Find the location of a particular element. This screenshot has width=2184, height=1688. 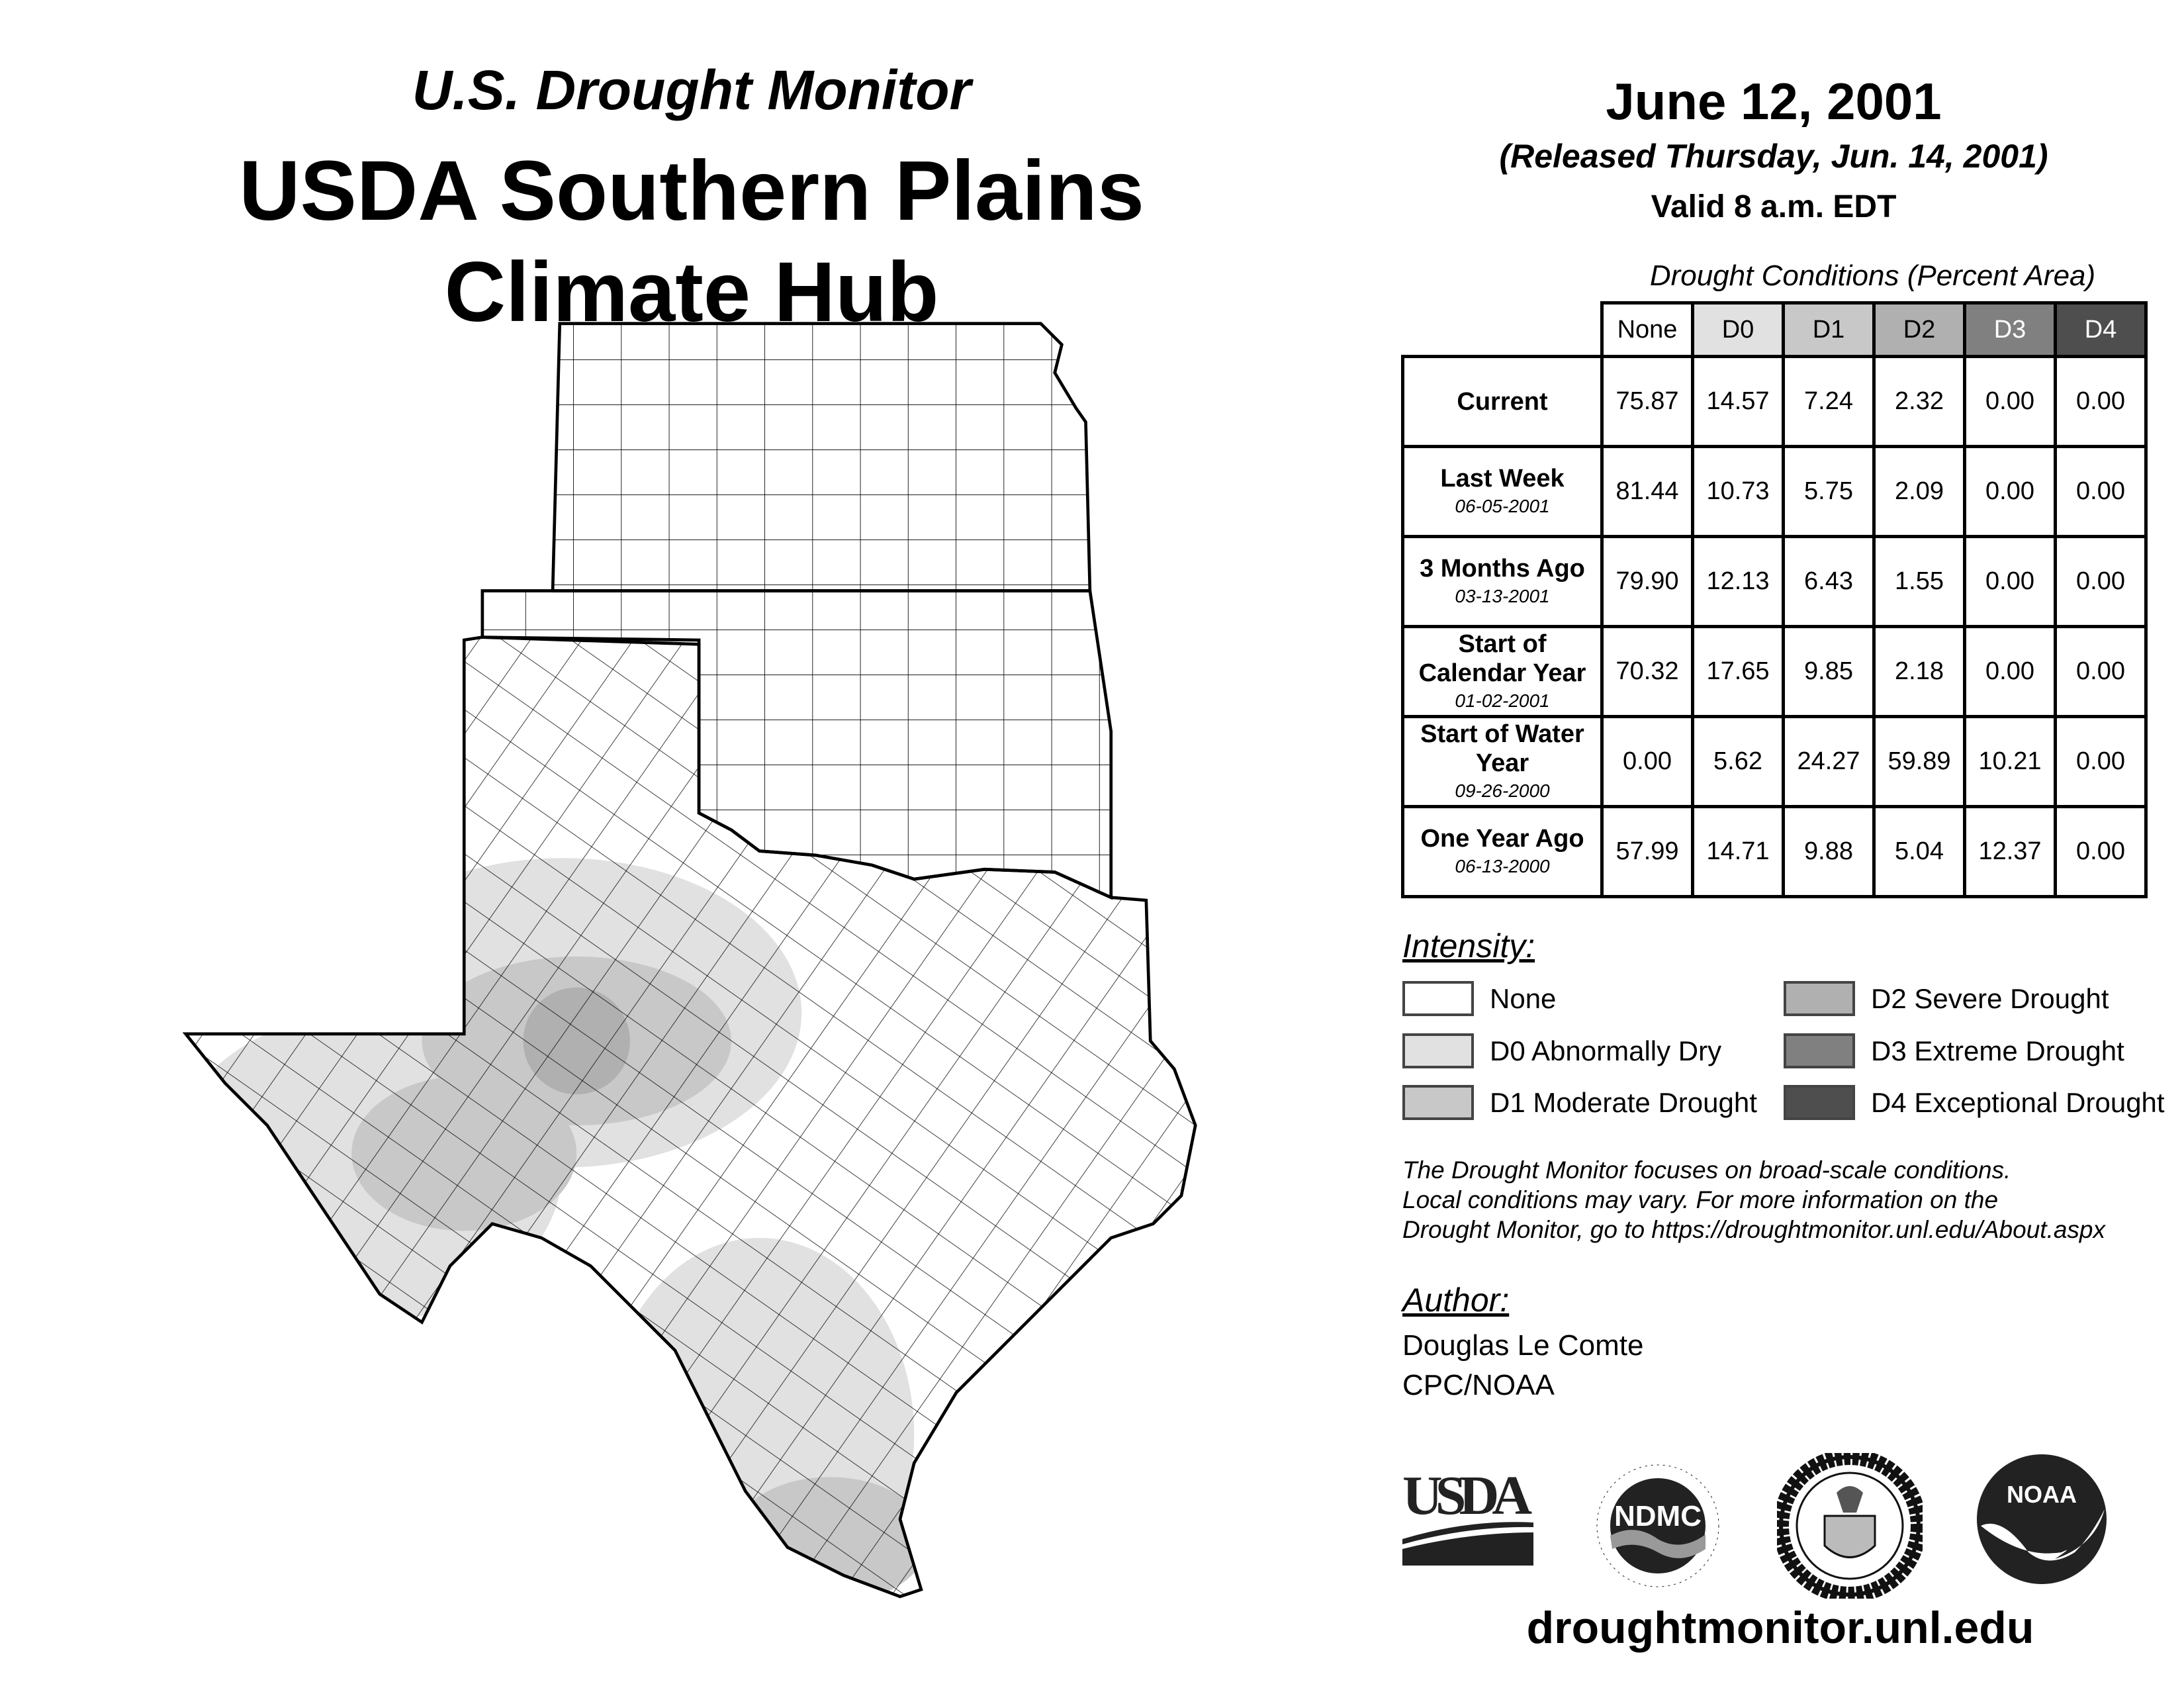

footer-url: droughtmonitor.unl.edu is located at coordinates (1780, 1628).